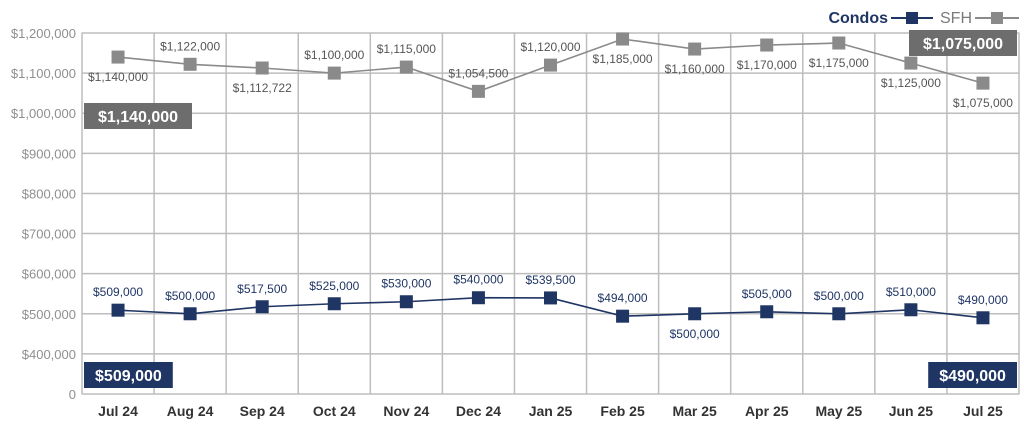 This screenshot has height=436, width=1024. I want to click on x-tick-label: Jul 24, so click(118, 411).